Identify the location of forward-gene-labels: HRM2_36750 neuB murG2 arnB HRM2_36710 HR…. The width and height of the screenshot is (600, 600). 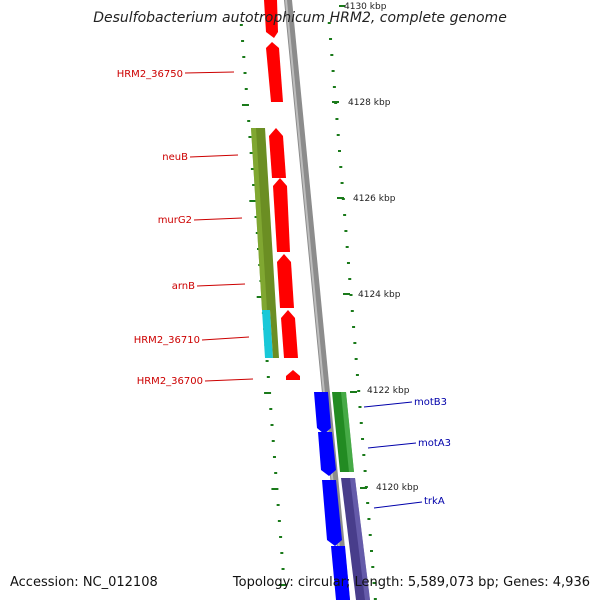
(185, 228).